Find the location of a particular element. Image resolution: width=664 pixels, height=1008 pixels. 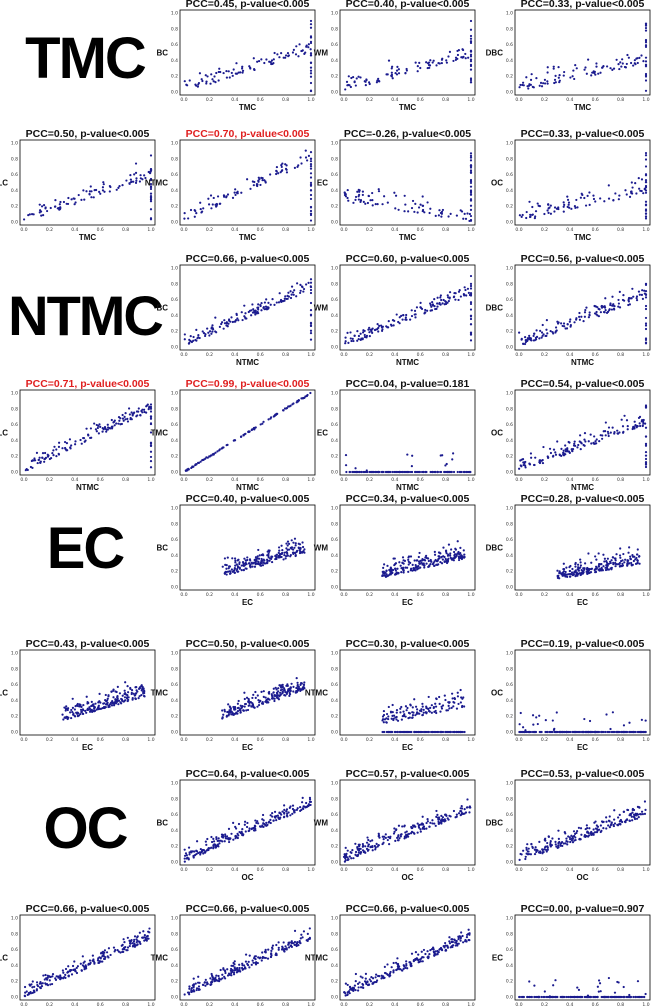

y-axis-label: WM is located at coordinates (321, 823).